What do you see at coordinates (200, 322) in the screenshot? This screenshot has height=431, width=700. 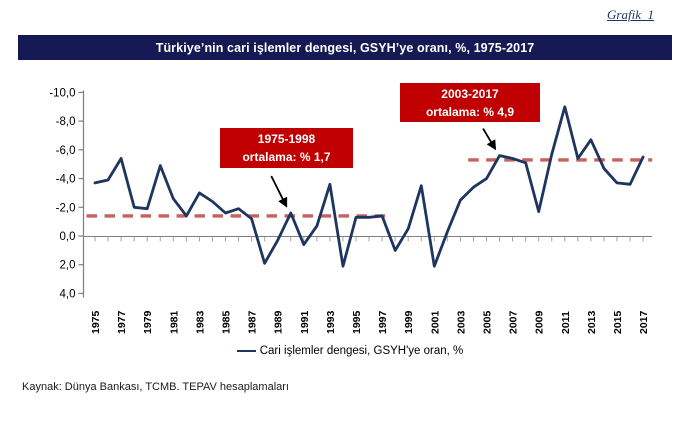 I see `x-tick-label: 1983` at bounding box center [200, 322].